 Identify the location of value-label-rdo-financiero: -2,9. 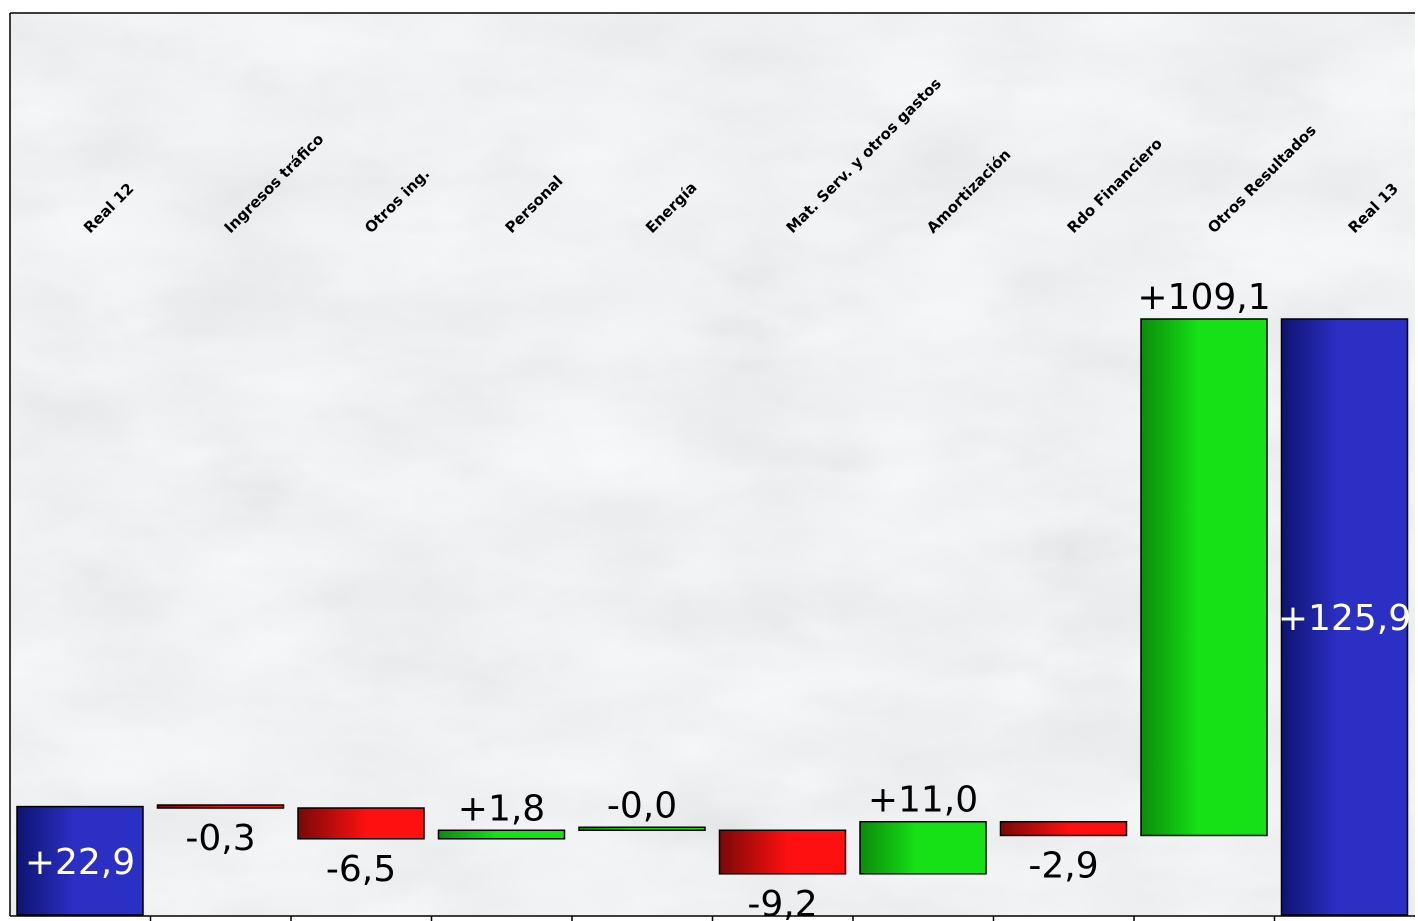
(1063, 865).